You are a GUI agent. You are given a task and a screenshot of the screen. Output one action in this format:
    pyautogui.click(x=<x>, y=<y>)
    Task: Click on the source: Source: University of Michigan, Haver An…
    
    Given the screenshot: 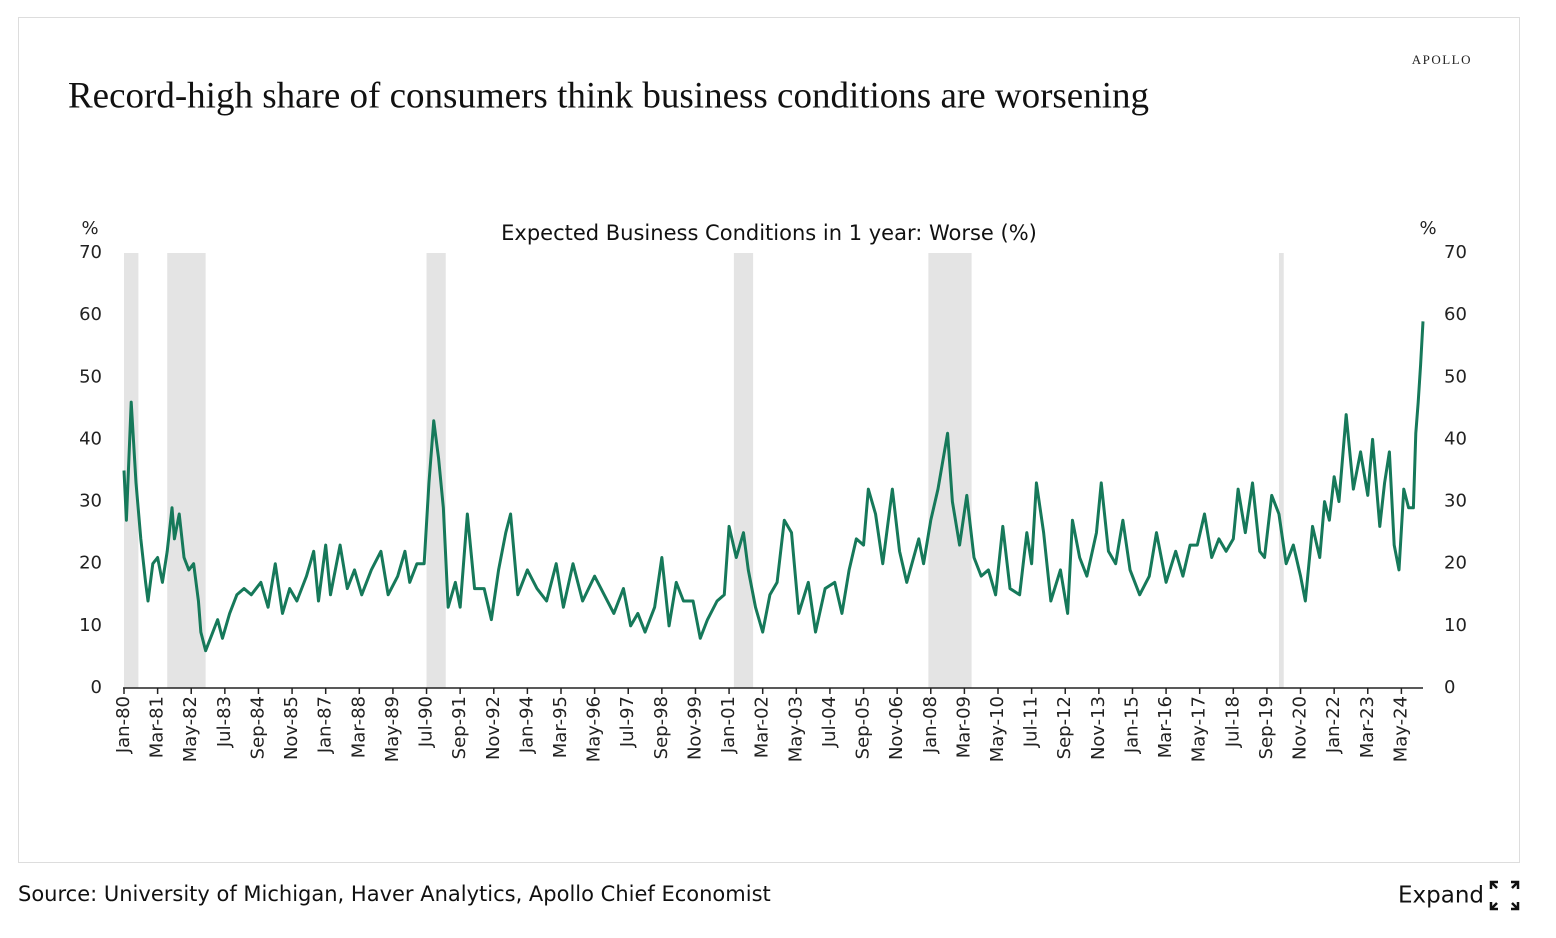 What is the action you would take?
    pyautogui.click(x=394, y=894)
    